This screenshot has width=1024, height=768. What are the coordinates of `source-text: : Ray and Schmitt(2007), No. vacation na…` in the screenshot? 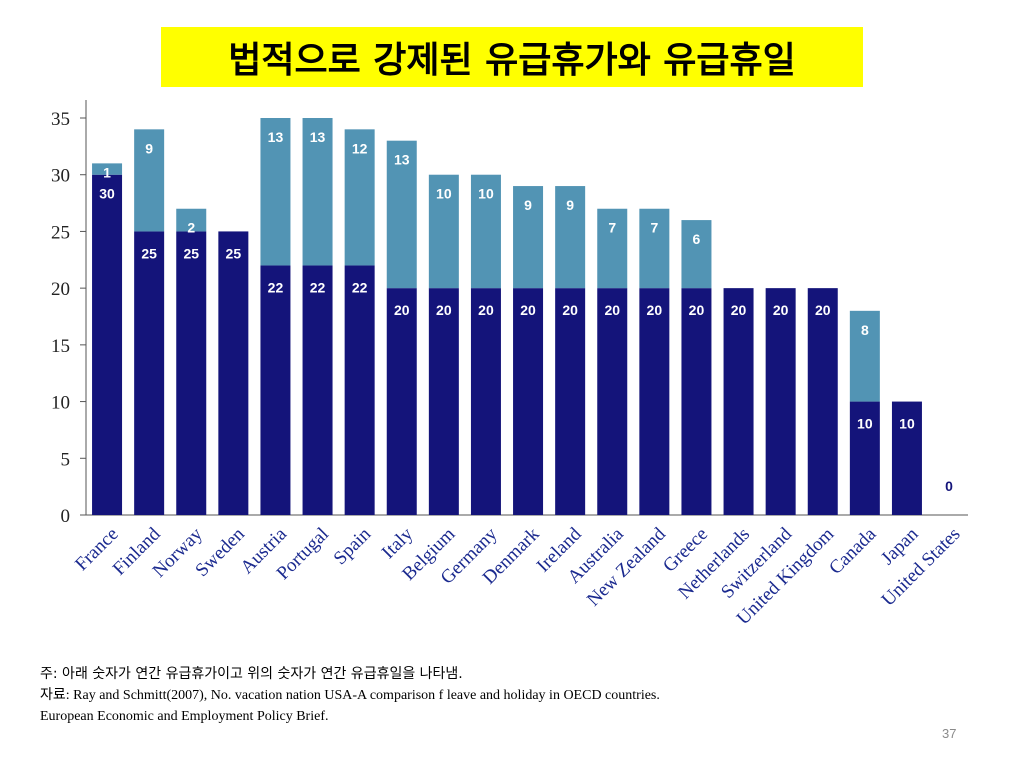 It's located at (362, 695).